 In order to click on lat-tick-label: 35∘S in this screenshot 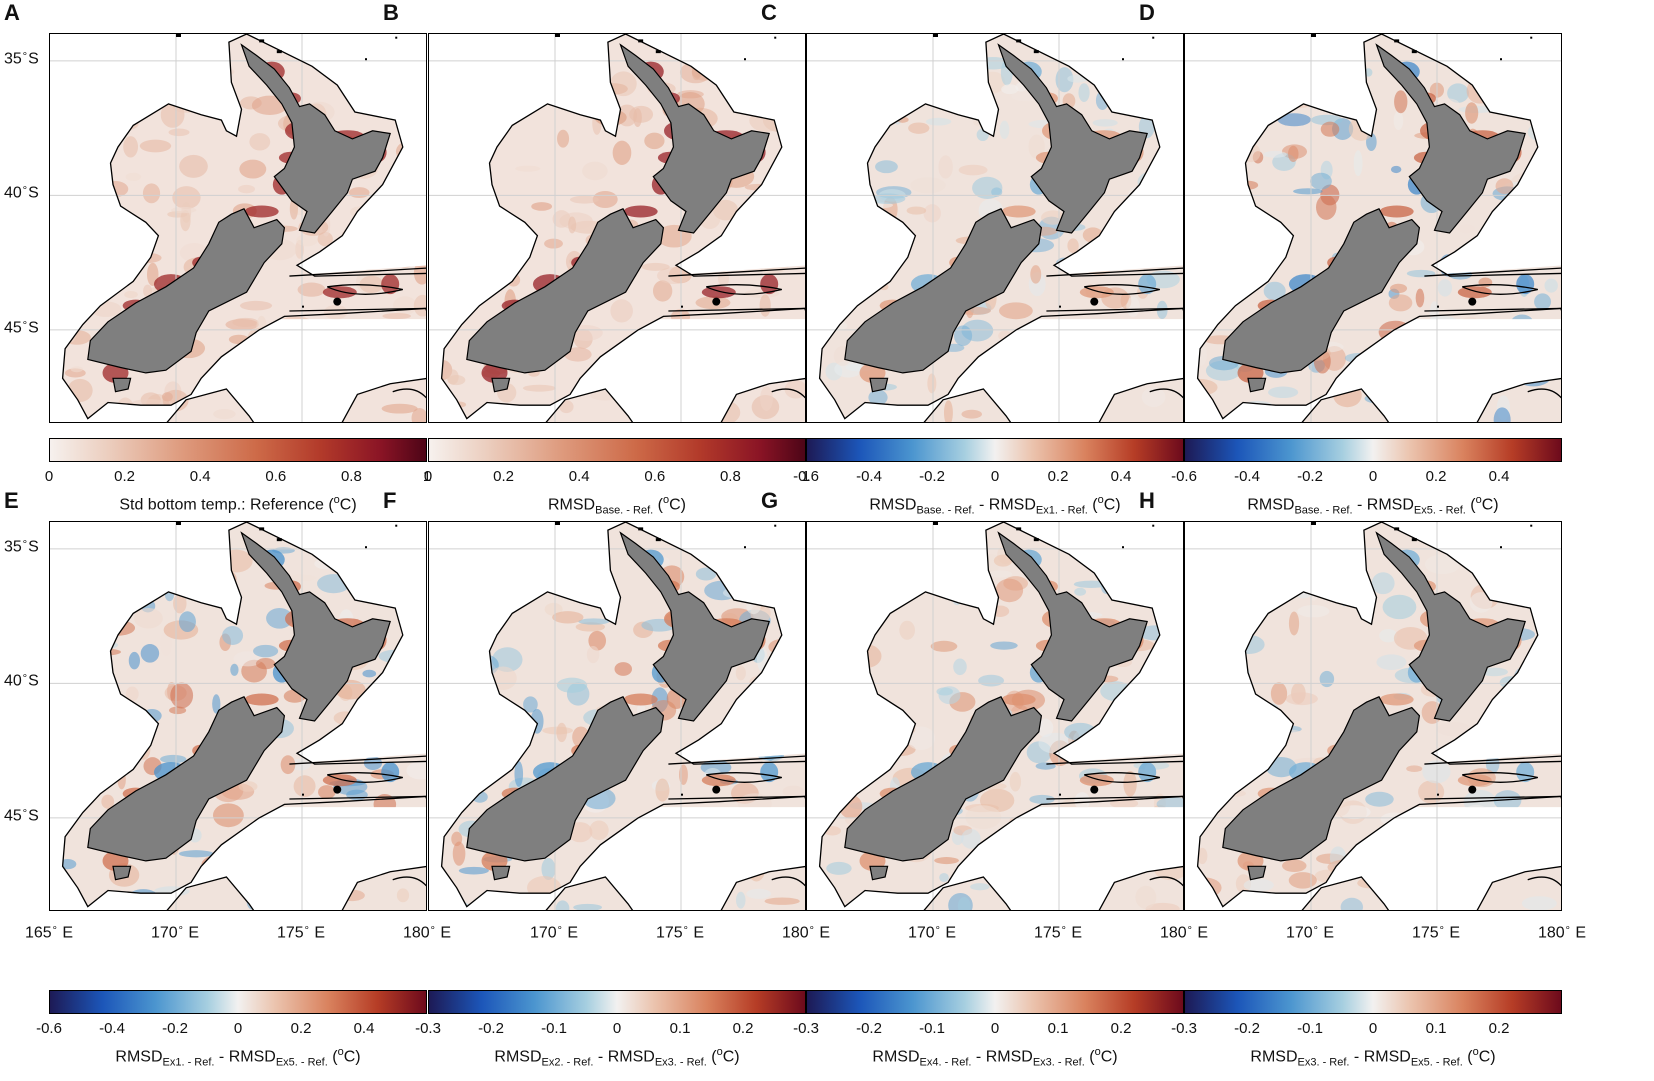, I will do `click(21, 58)`.